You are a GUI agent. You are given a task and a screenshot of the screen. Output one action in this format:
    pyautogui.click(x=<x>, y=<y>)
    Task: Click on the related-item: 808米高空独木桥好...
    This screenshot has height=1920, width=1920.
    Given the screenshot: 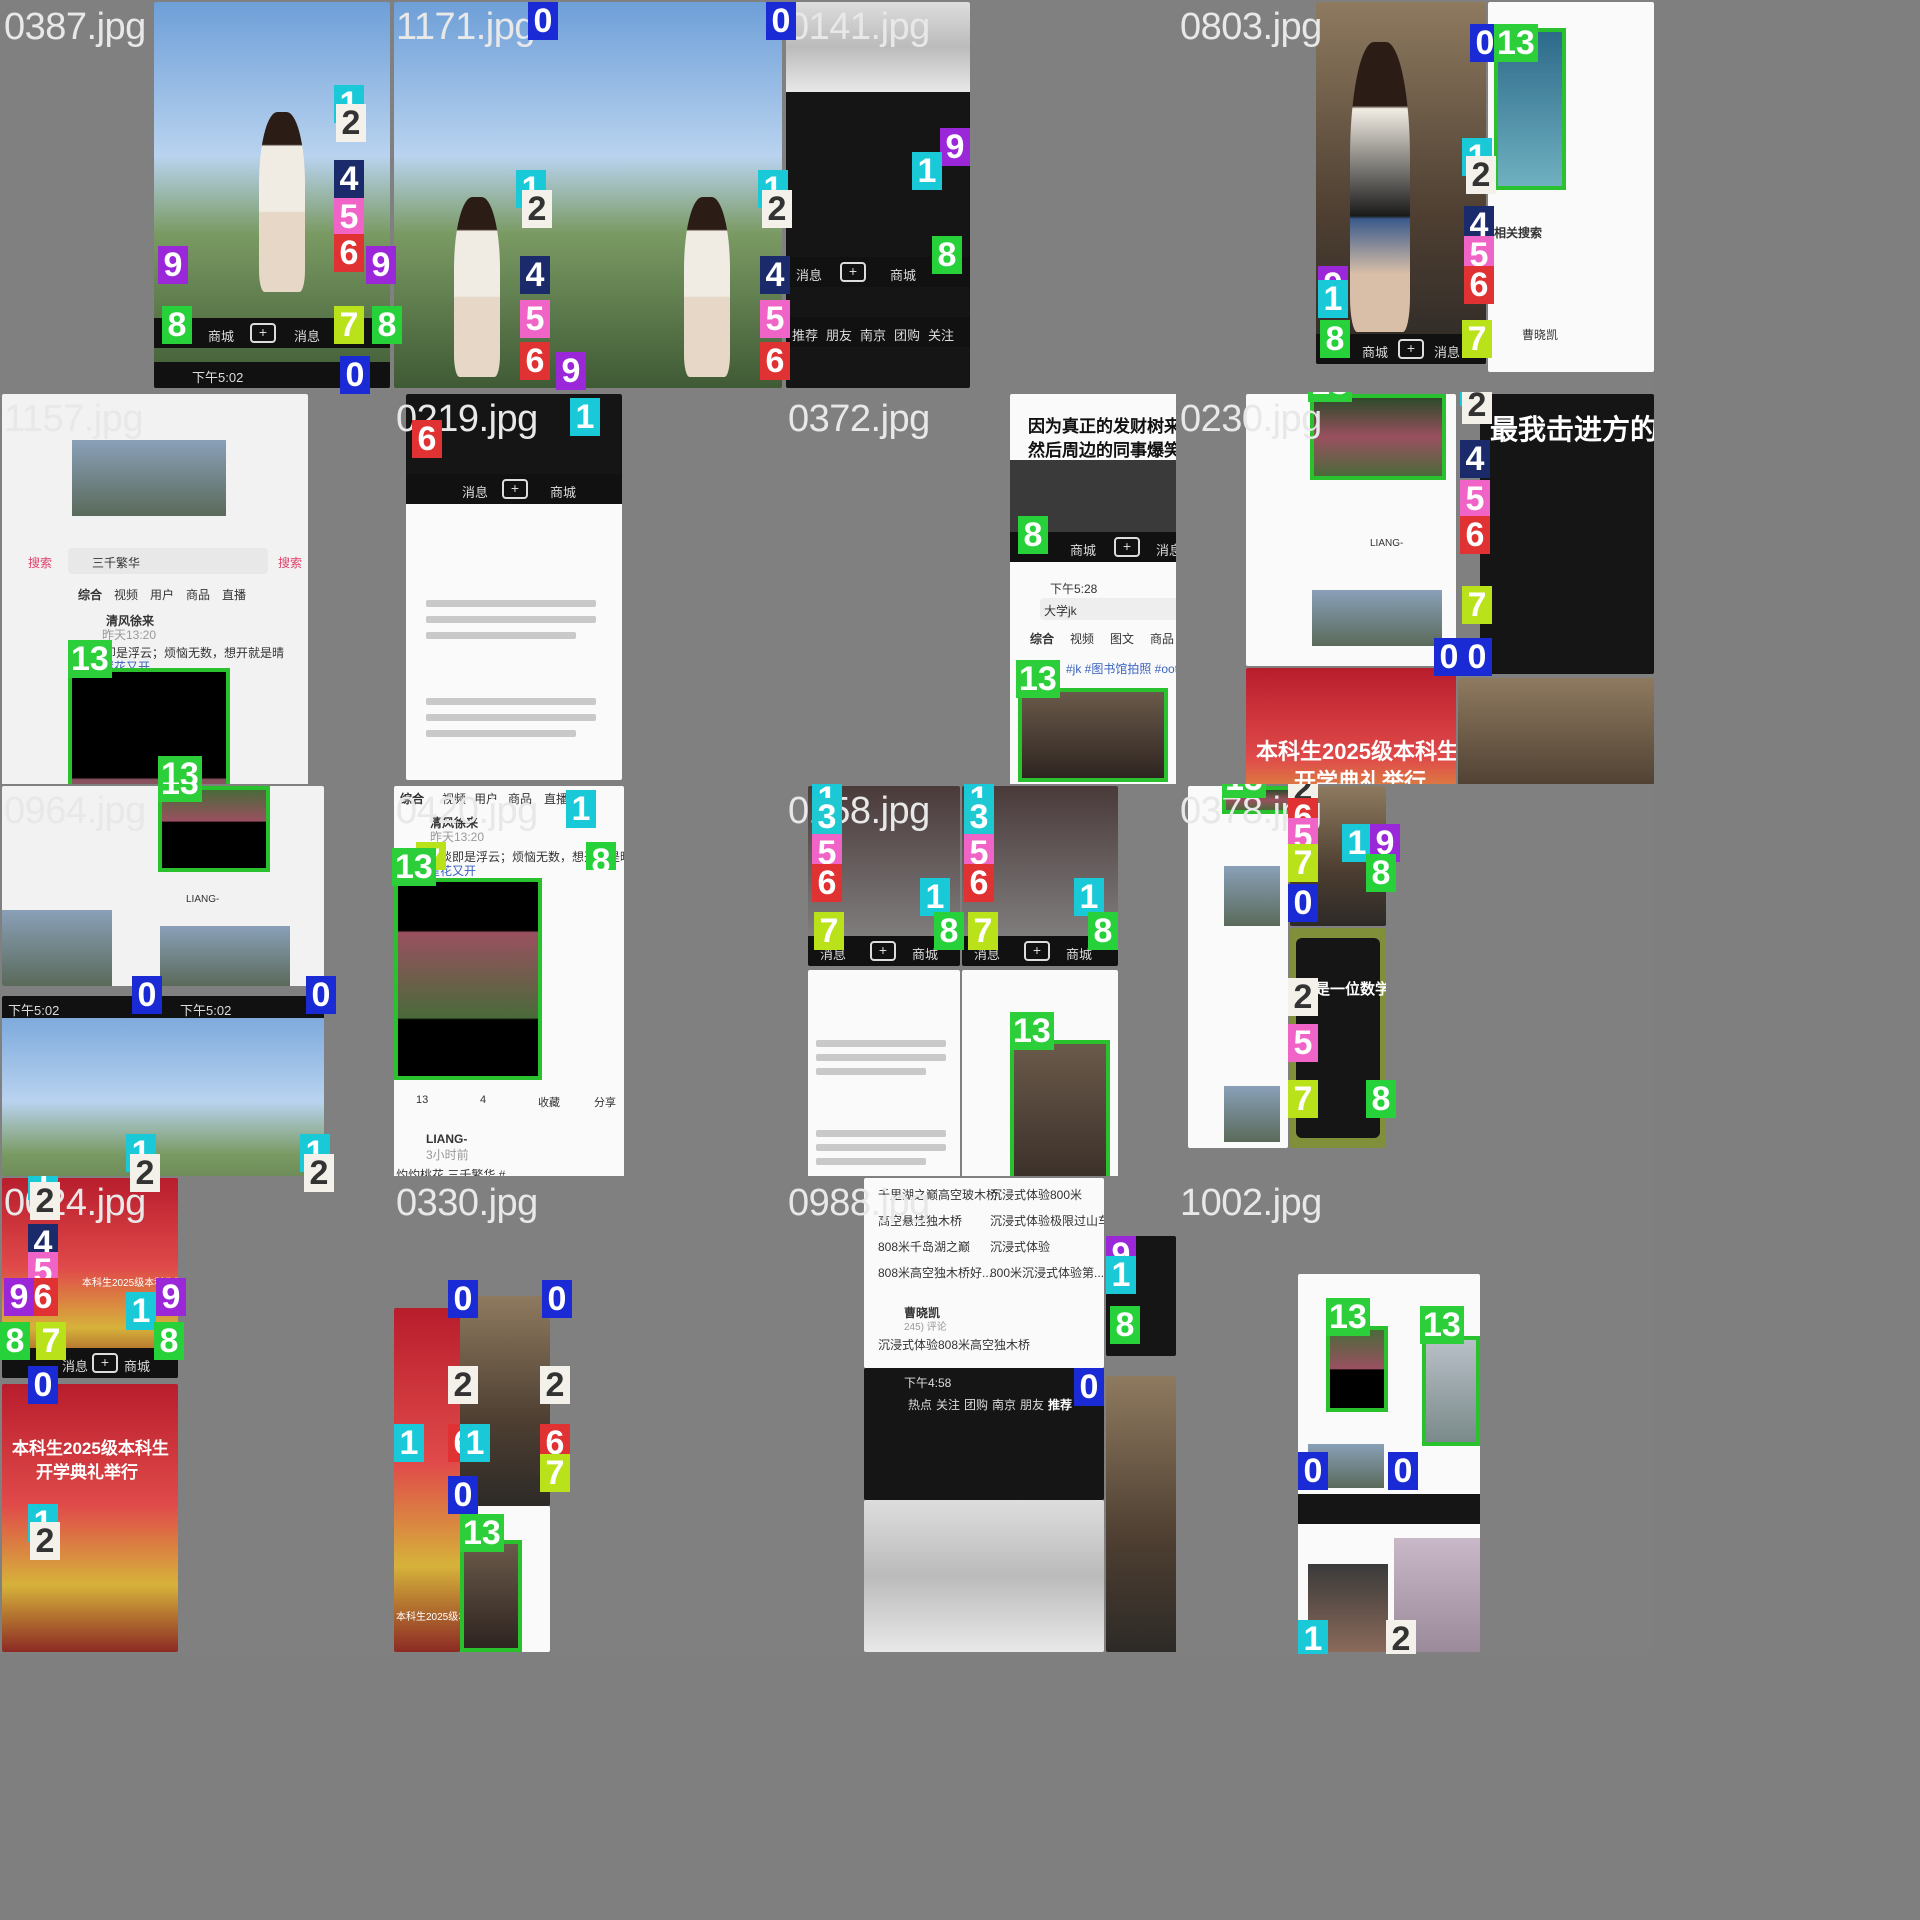 What is the action you would take?
    pyautogui.click(x=935, y=1273)
    